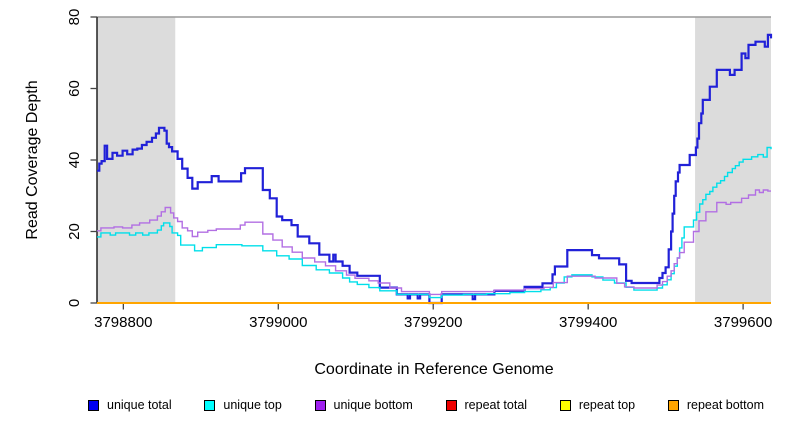  I want to click on y-tick-label: 40, so click(74, 160).